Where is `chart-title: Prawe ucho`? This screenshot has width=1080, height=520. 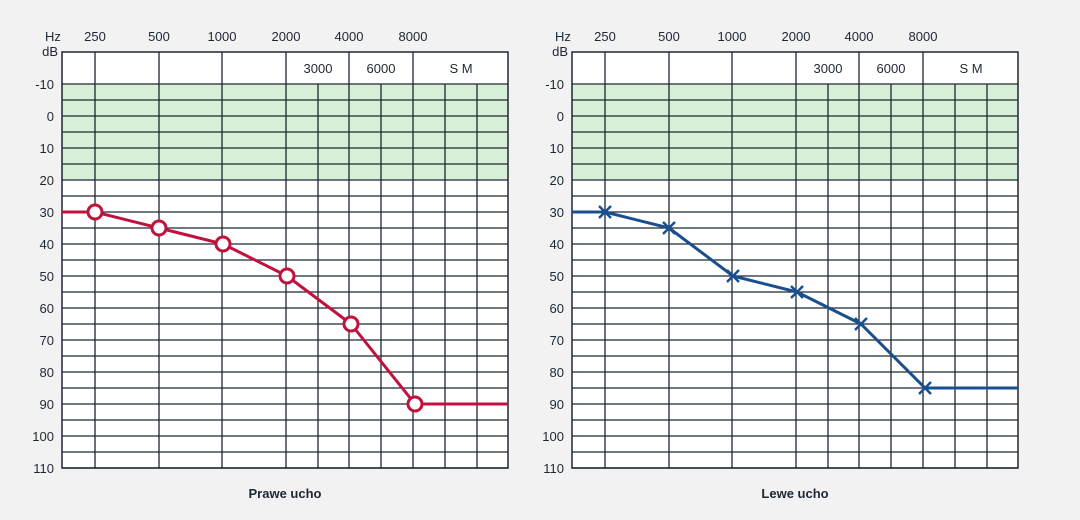
chart-title: Prawe ucho is located at coordinates (285, 493).